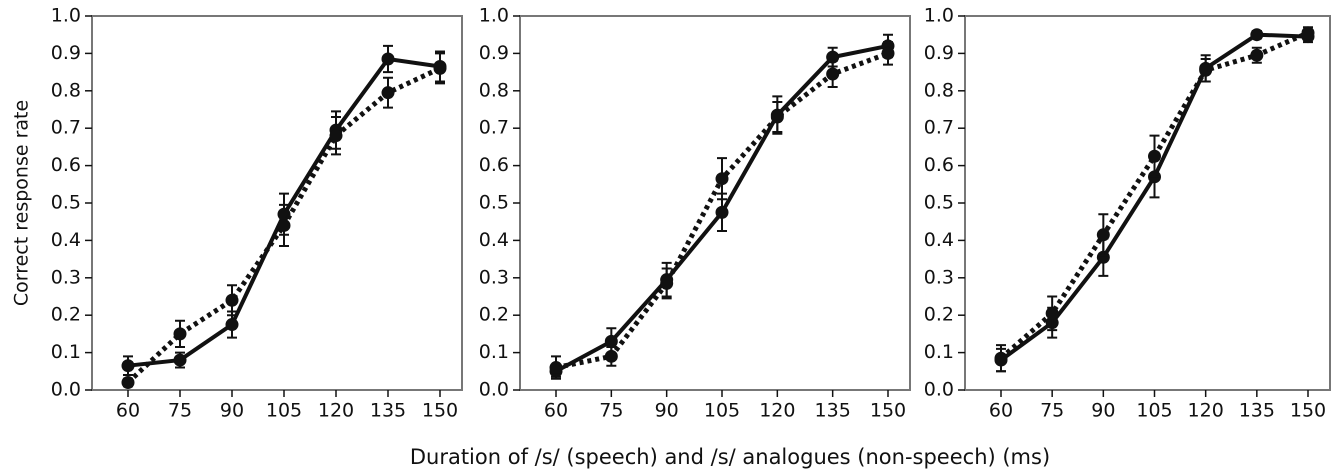  What do you see at coordinates (22, 203) in the screenshot?
I see `y-axis-label: Correct response rate` at bounding box center [22, 203].